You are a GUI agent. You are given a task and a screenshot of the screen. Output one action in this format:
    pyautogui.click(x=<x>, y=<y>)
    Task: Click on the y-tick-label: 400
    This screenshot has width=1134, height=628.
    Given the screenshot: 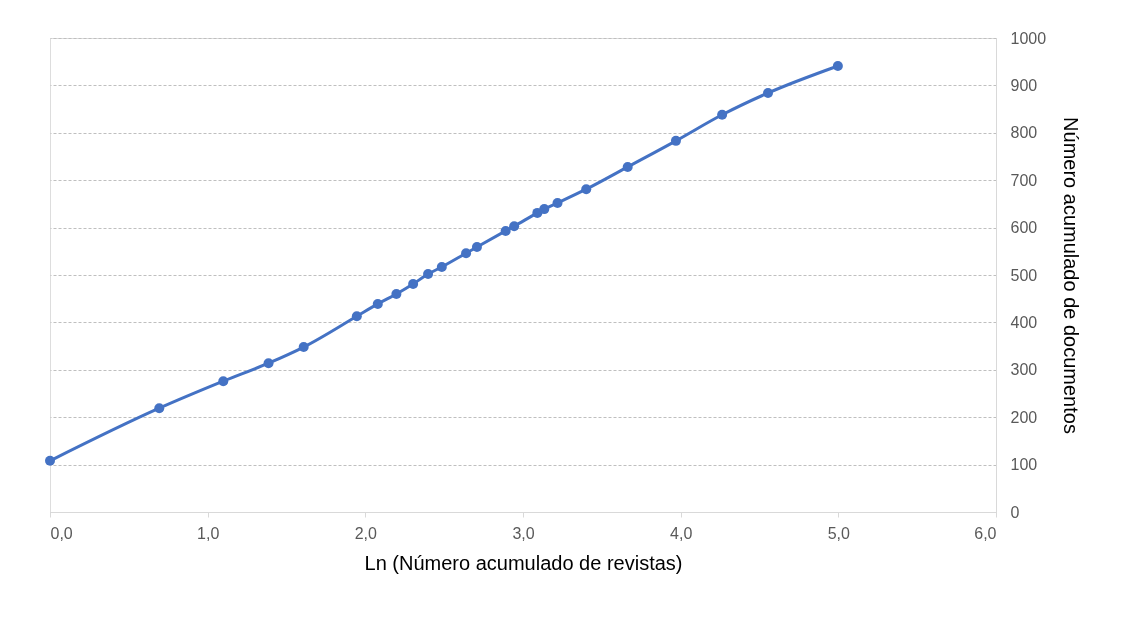 What is the action you would take?
    pyautogui.click(x=1024, y=322)
    